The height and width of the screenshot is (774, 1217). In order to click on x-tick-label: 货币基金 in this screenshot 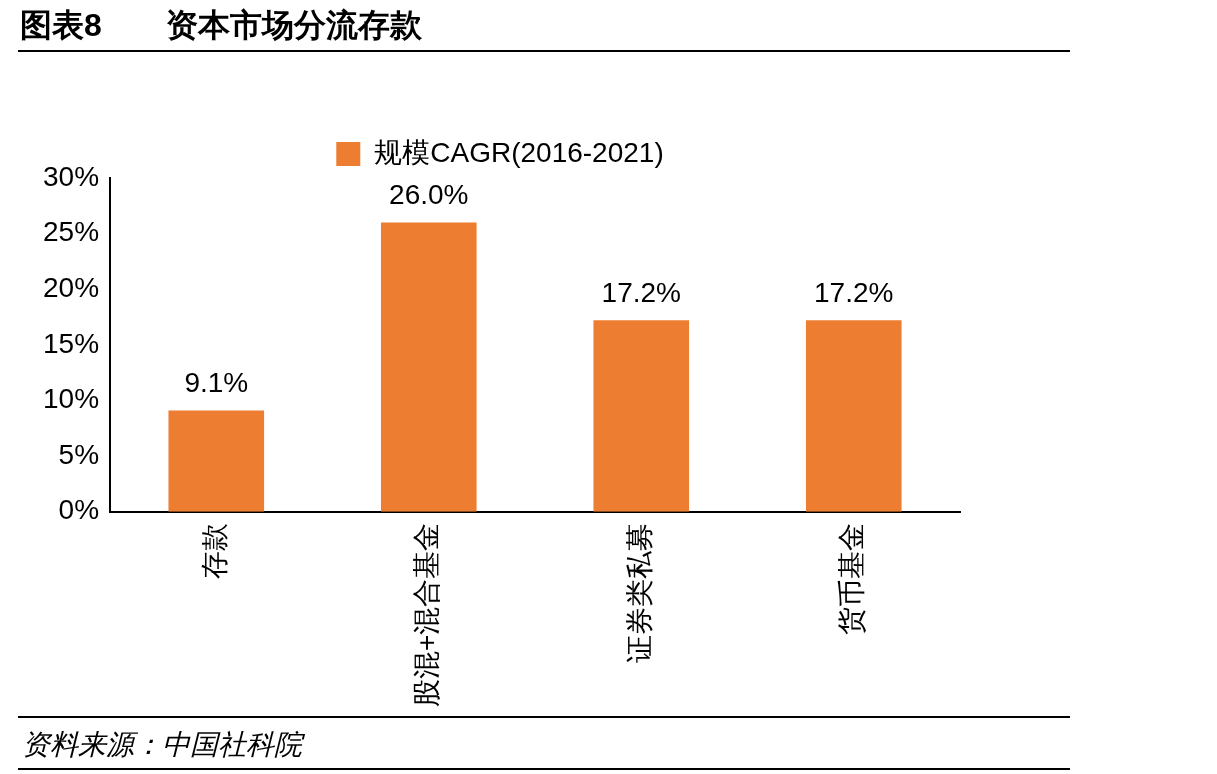, I will do `click(852, 578)`.